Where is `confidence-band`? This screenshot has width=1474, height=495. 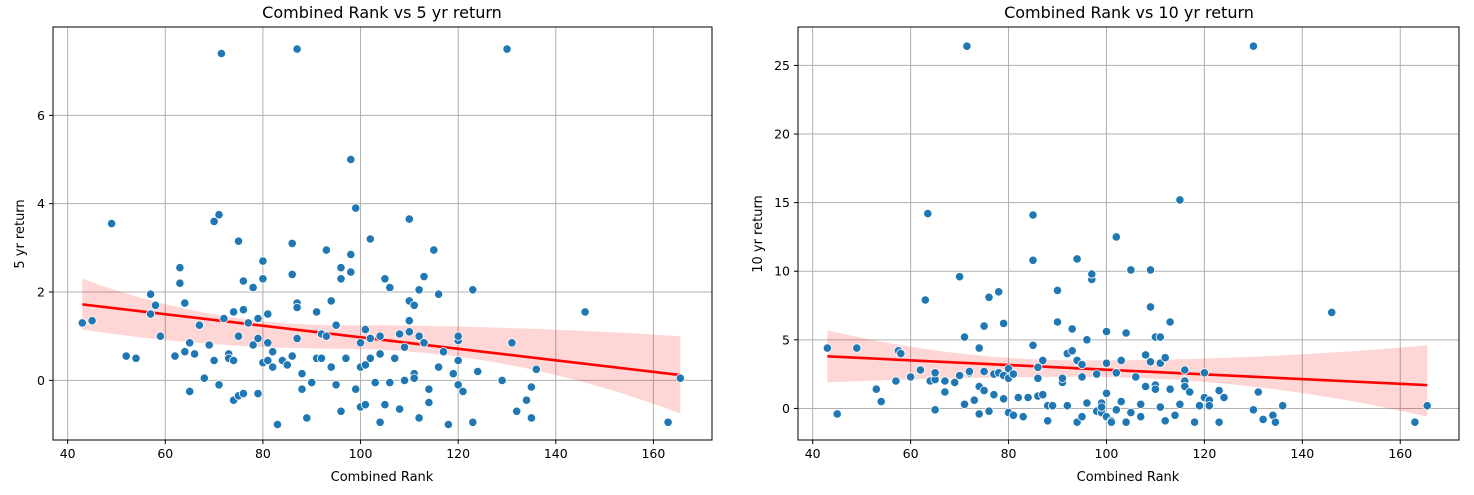
confidence-band is located at coordinates (381, 346).